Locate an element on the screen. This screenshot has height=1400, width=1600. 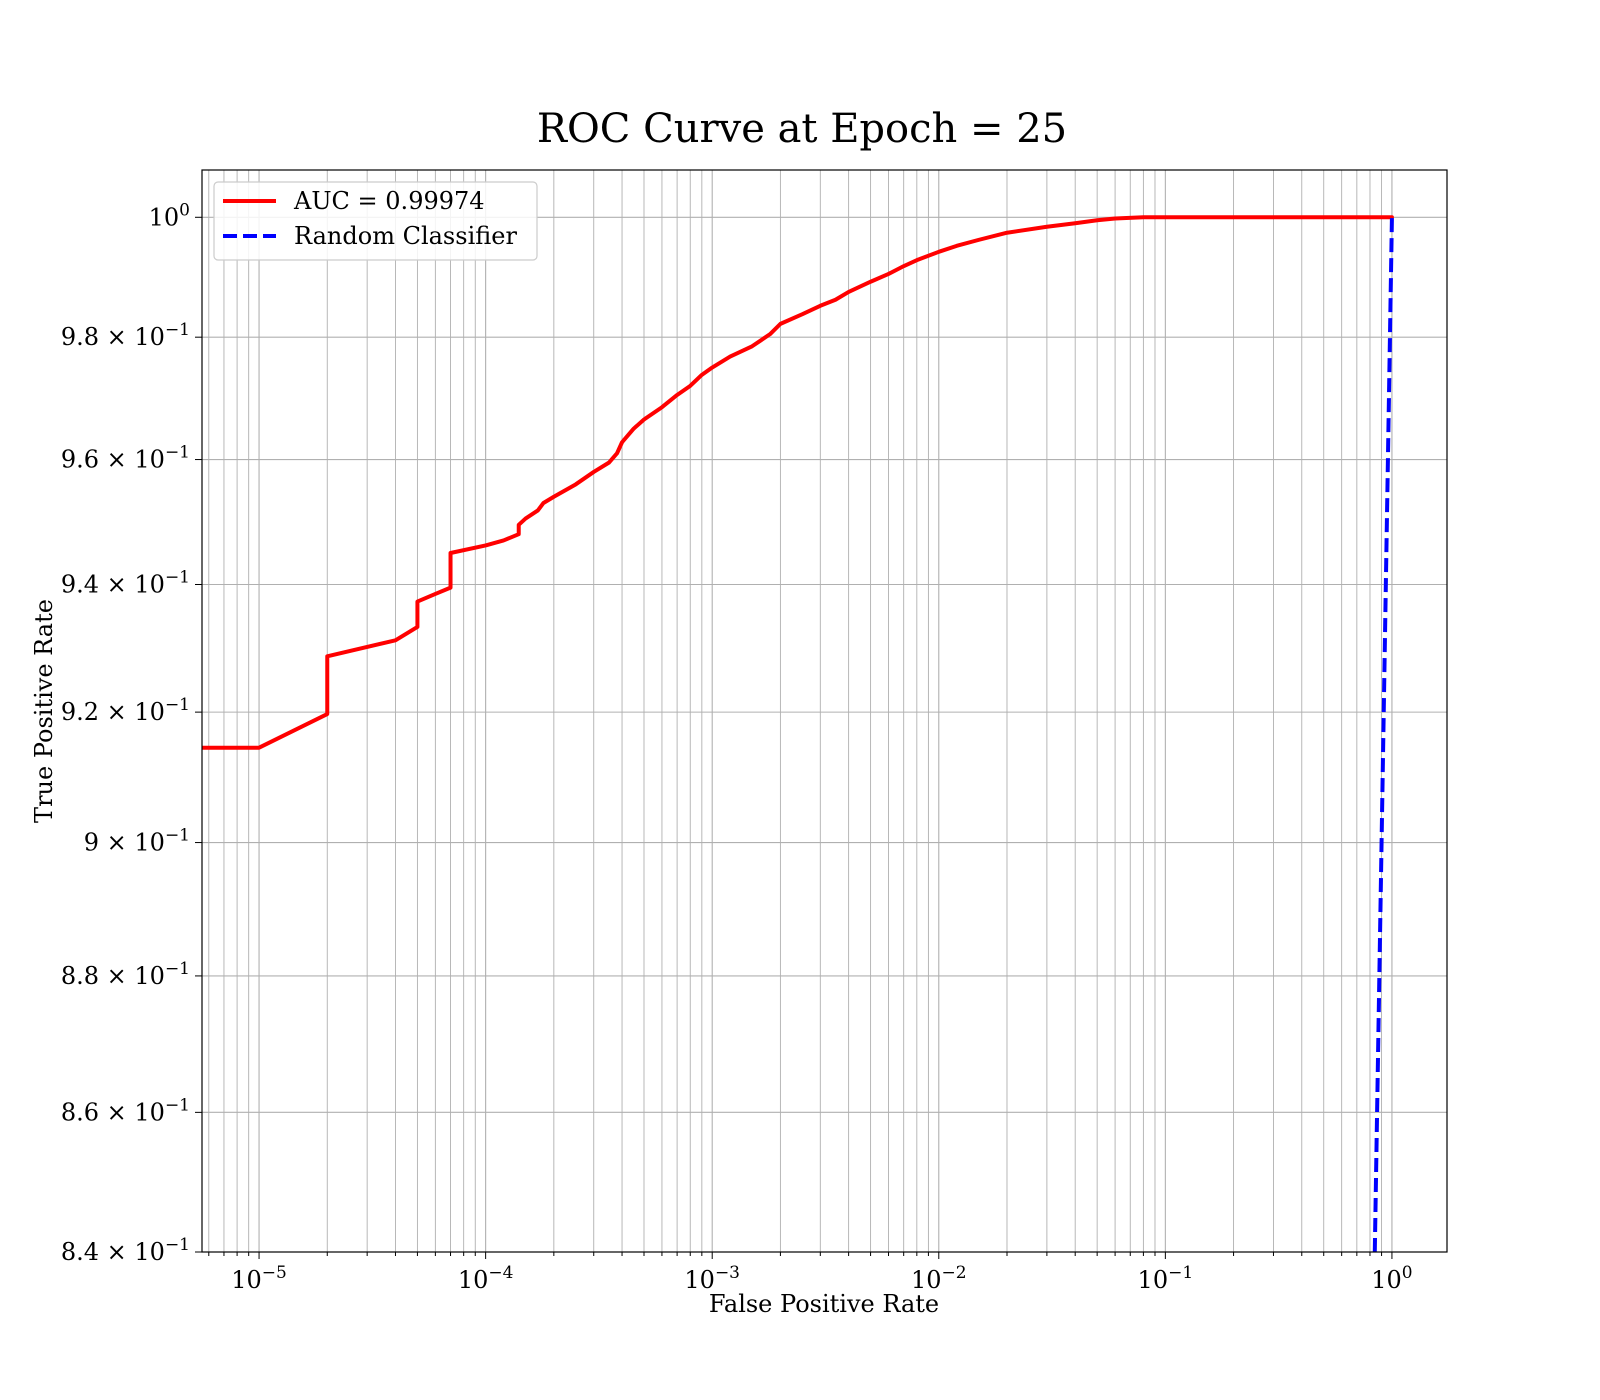
y-tick-label: 8.4 × 10⁻¹ is located at coordinates (125, 1250).